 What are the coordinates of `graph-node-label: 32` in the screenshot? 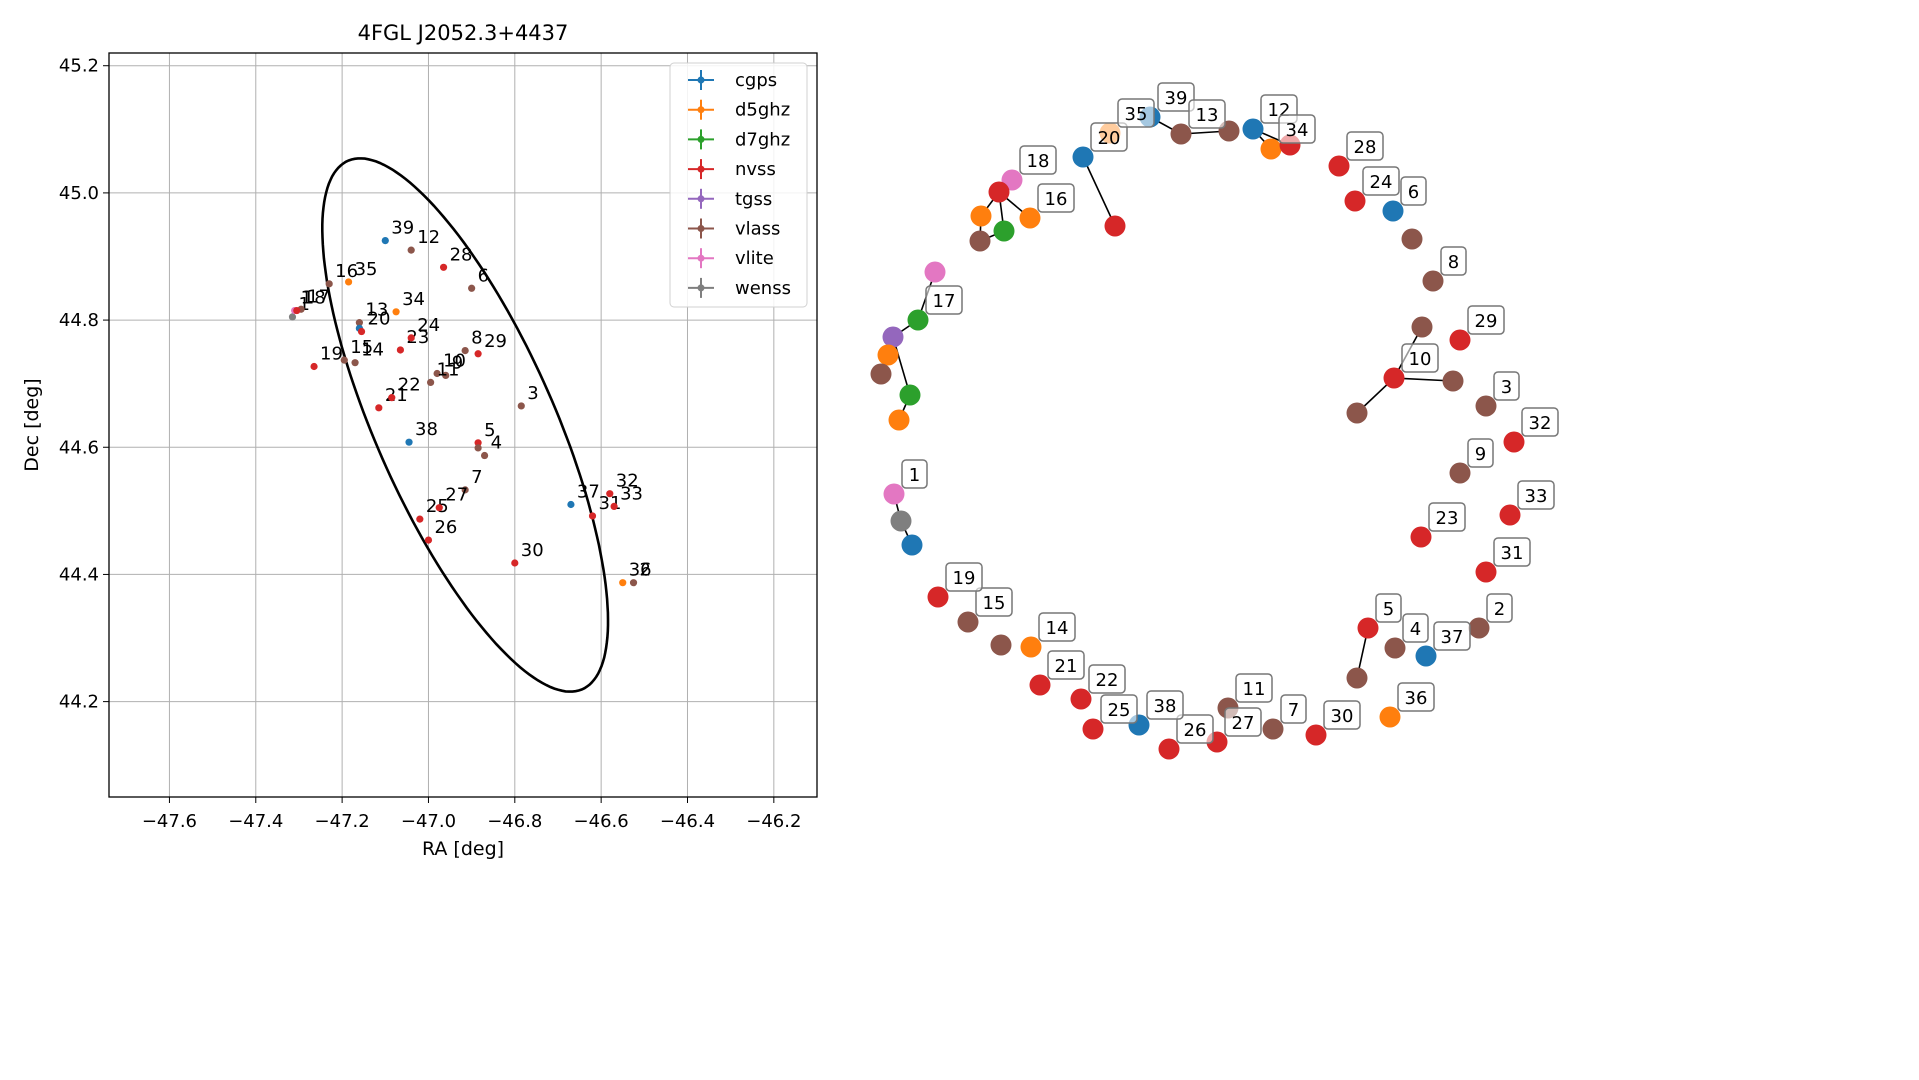 It's located at (1540, 422).